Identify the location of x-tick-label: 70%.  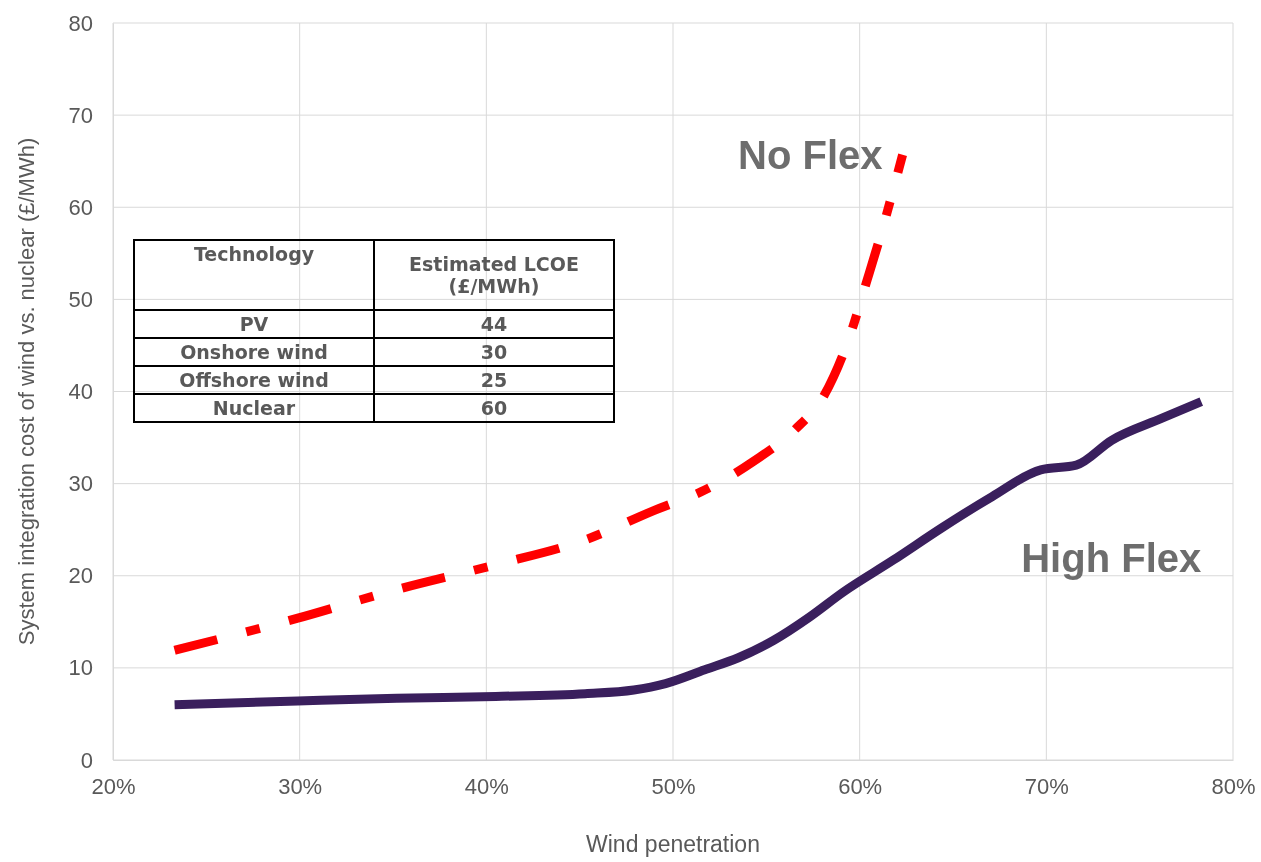
(1046, 786).